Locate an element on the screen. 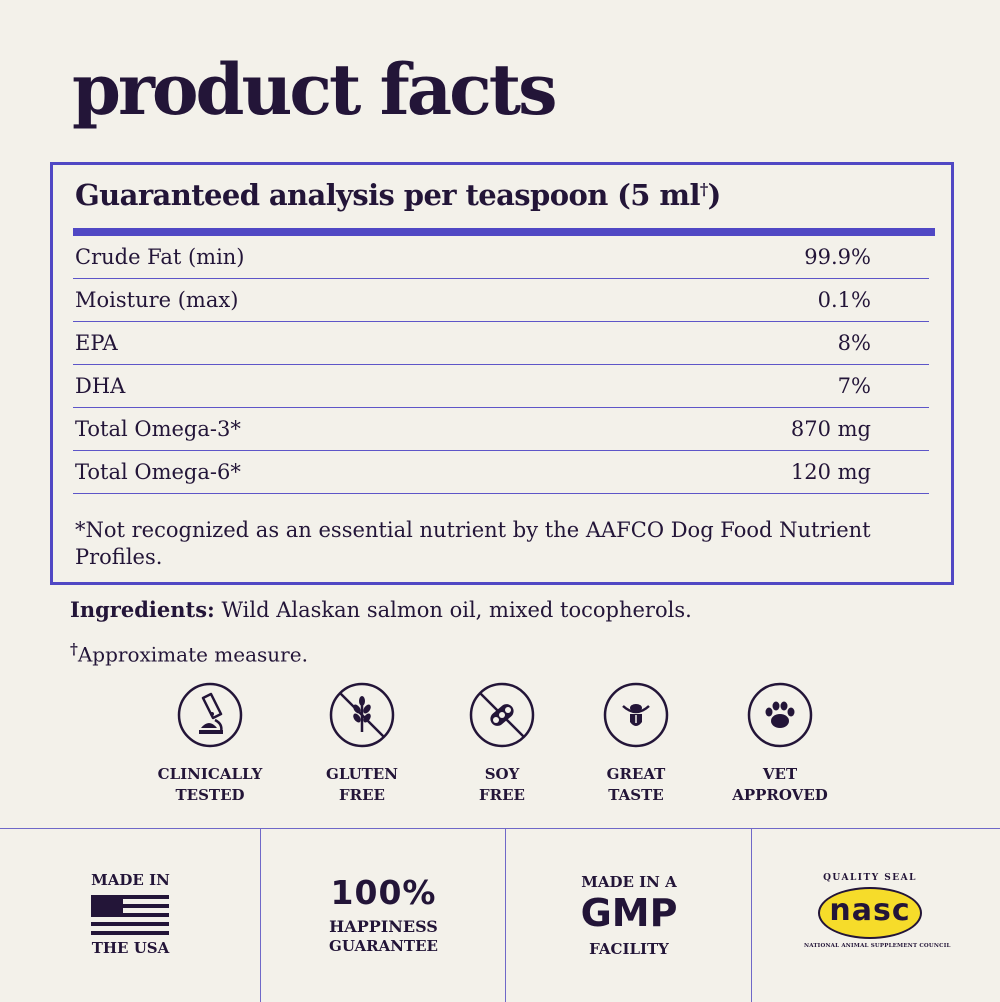 This screenshot has width=1000, height=1002. ingredients-label: Ingredients: is located at coordinates (142, 609).